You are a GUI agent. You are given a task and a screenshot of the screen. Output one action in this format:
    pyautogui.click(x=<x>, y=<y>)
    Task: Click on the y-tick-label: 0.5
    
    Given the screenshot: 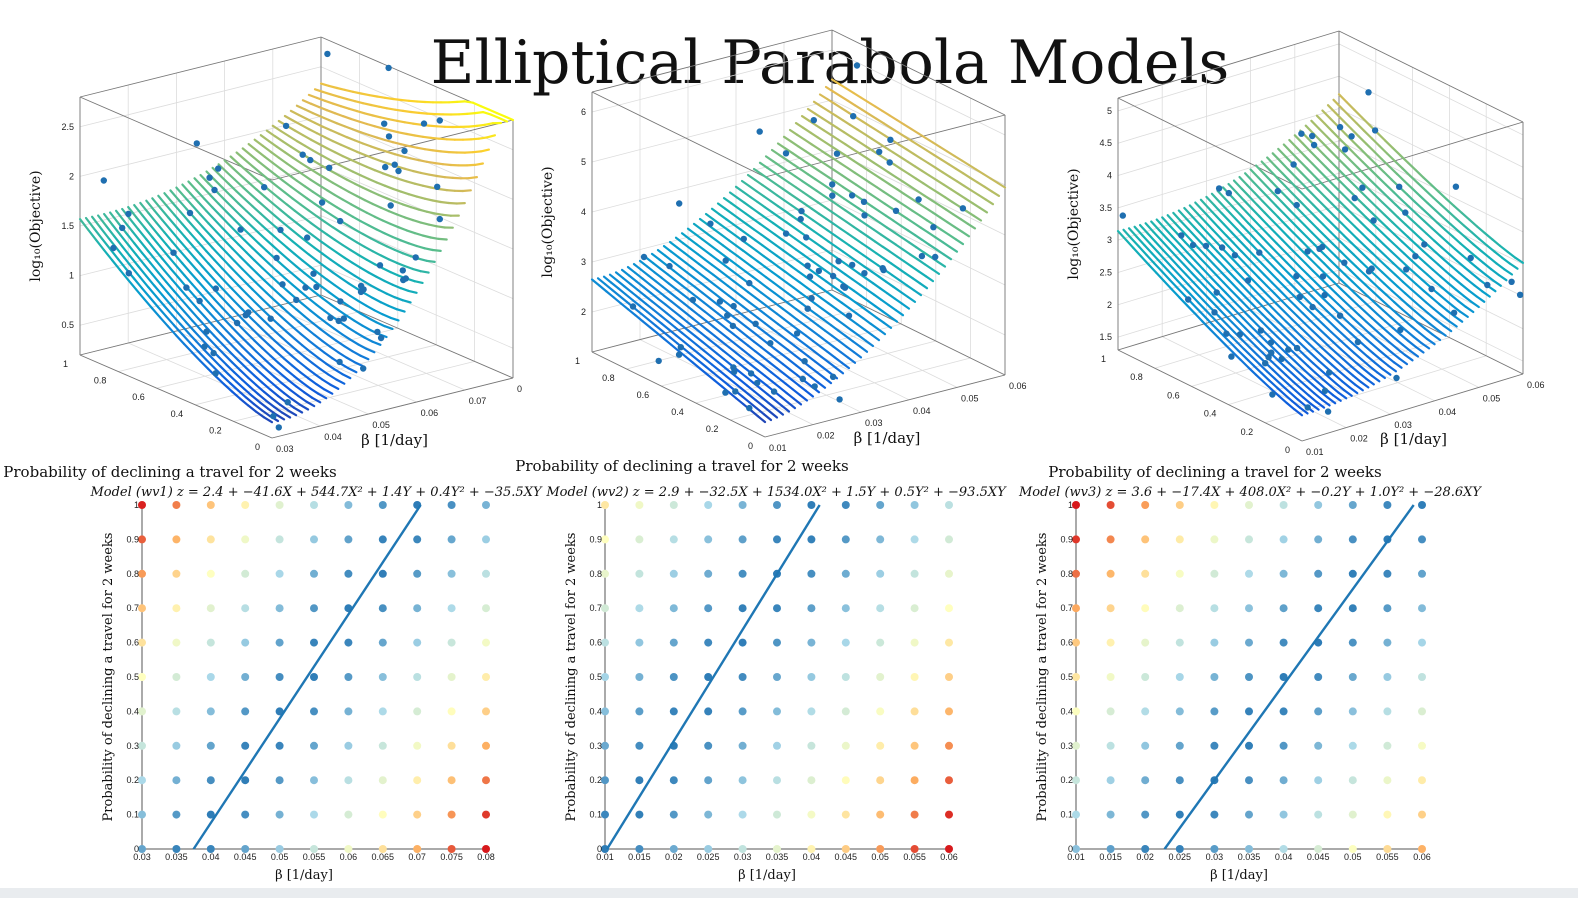 What is the action you would take?
    pyautogui.click(x=595, y=677)
    